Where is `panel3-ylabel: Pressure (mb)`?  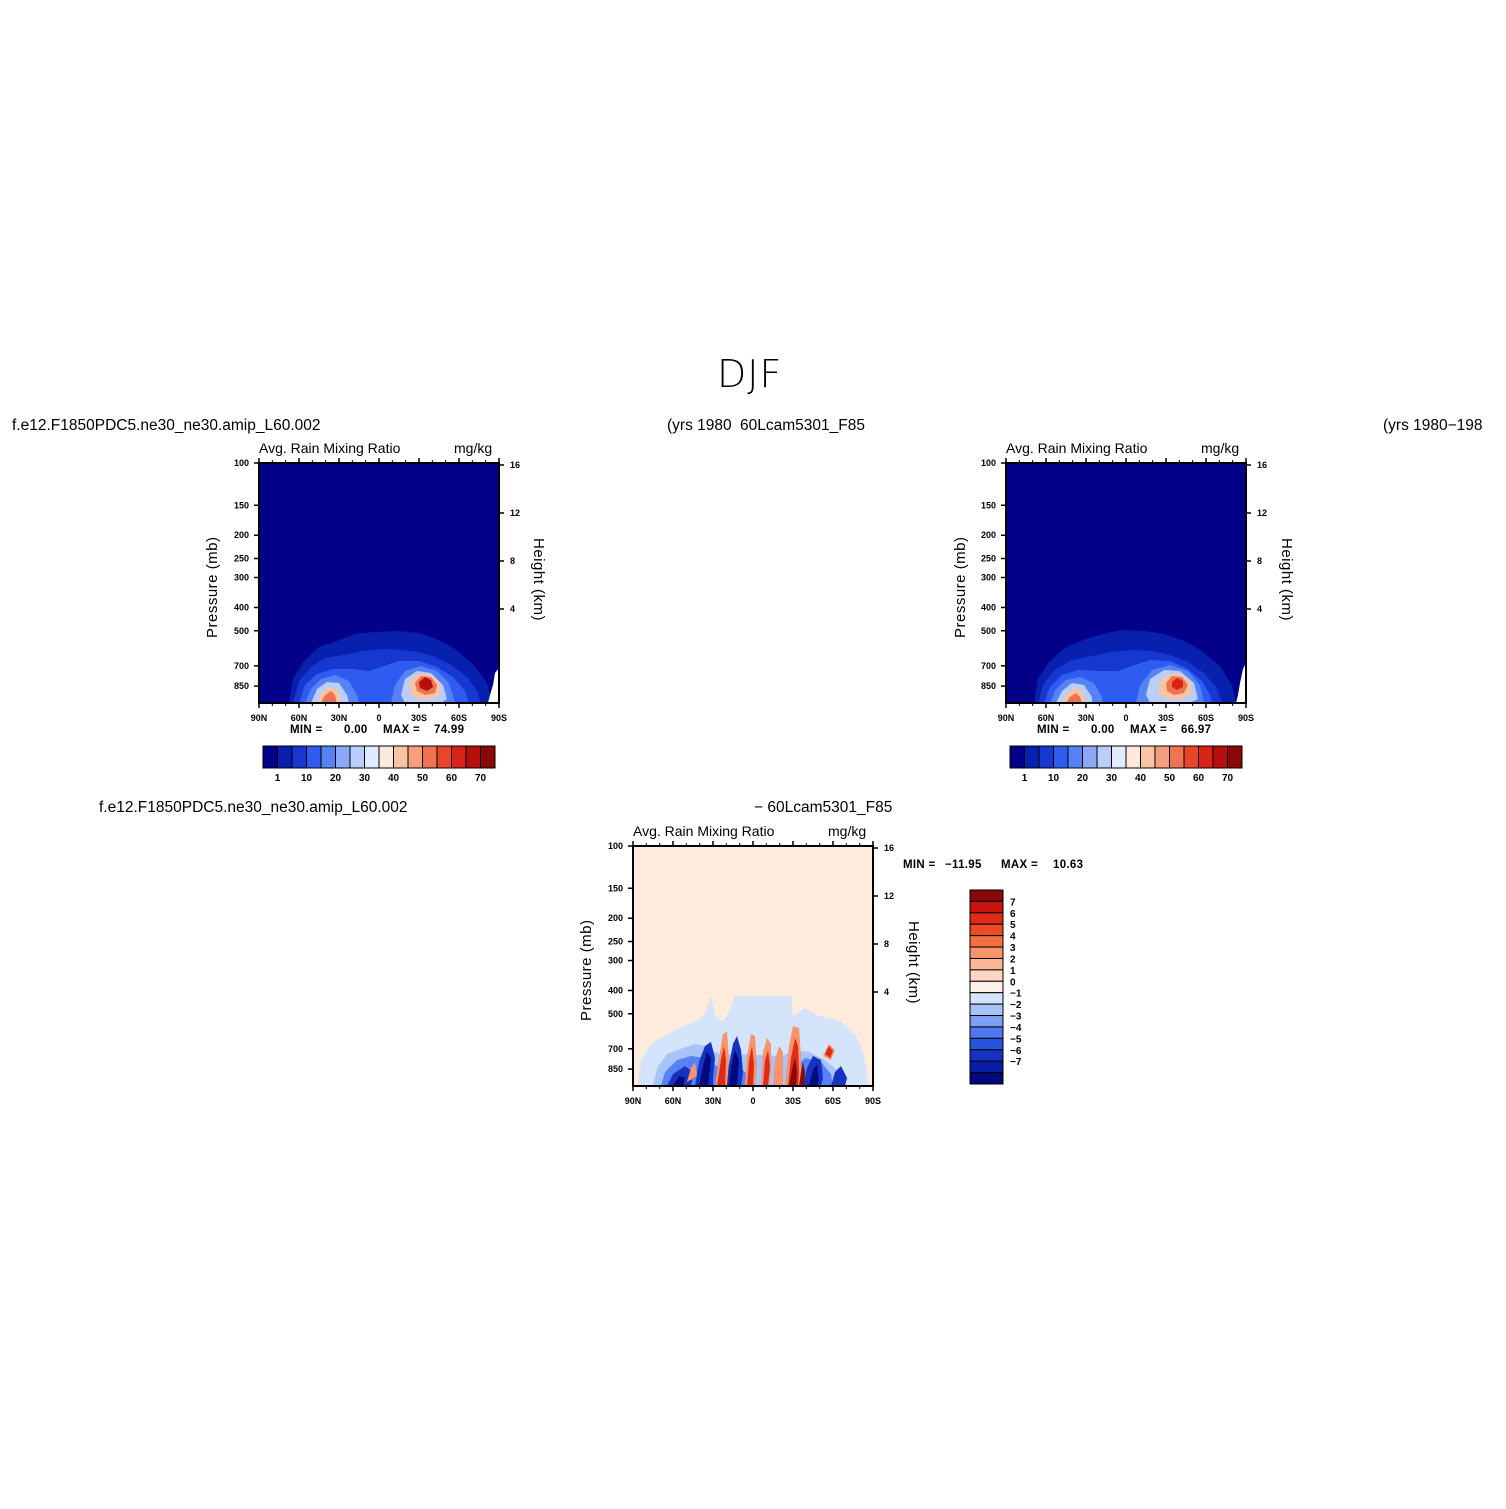 panel3-ylabel: Pressure (mb) is located at coordinates (586, 970).